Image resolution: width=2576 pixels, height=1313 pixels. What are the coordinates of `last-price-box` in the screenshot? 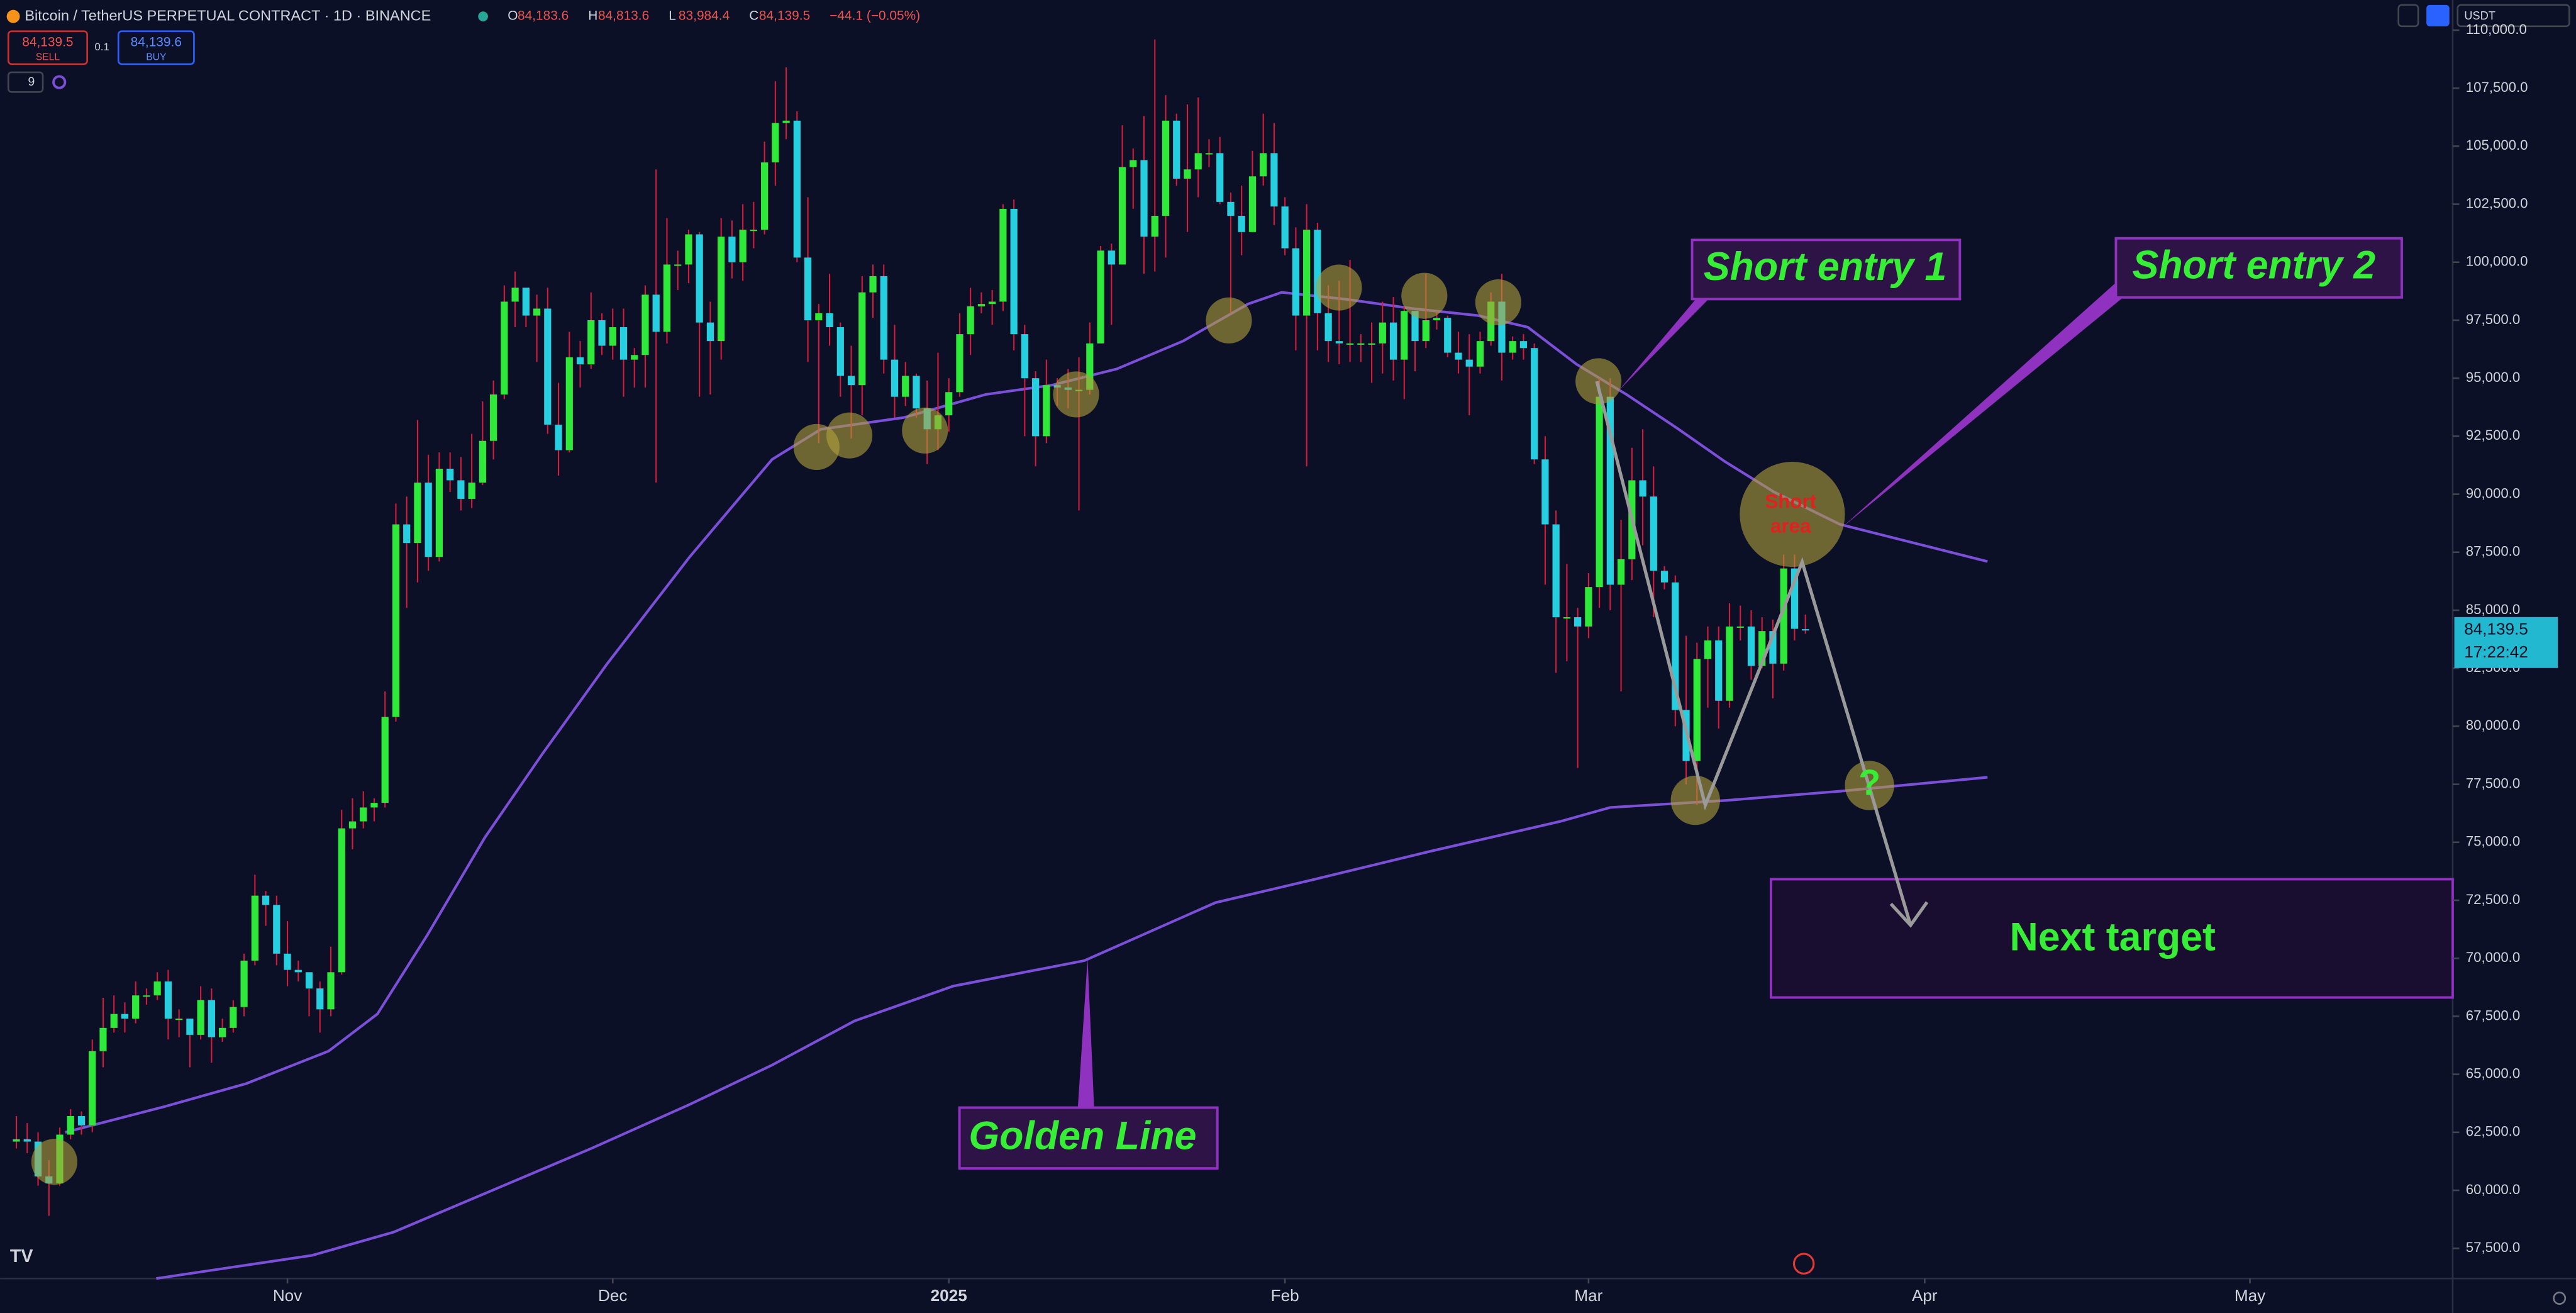 It's located at (2506, 642).